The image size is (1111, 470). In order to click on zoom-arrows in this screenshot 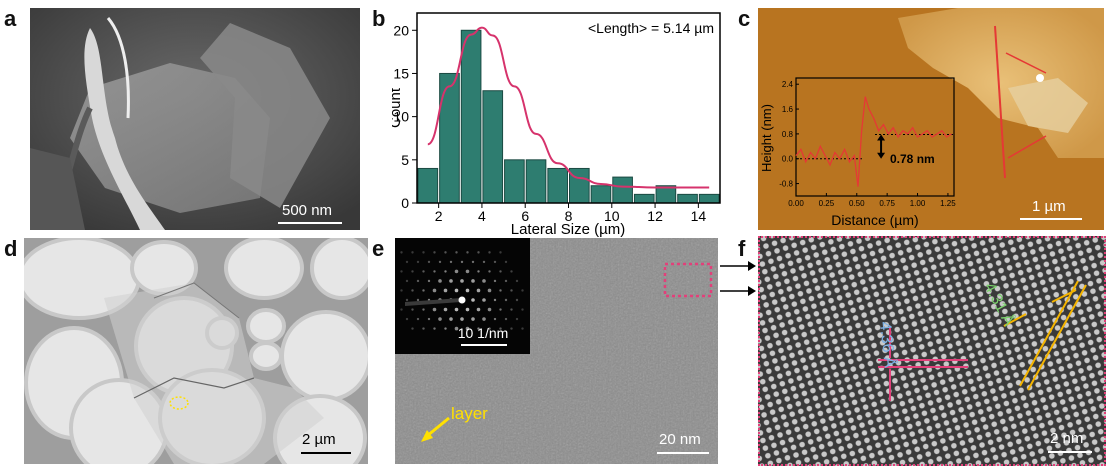, I will do `click(738, 278)`.